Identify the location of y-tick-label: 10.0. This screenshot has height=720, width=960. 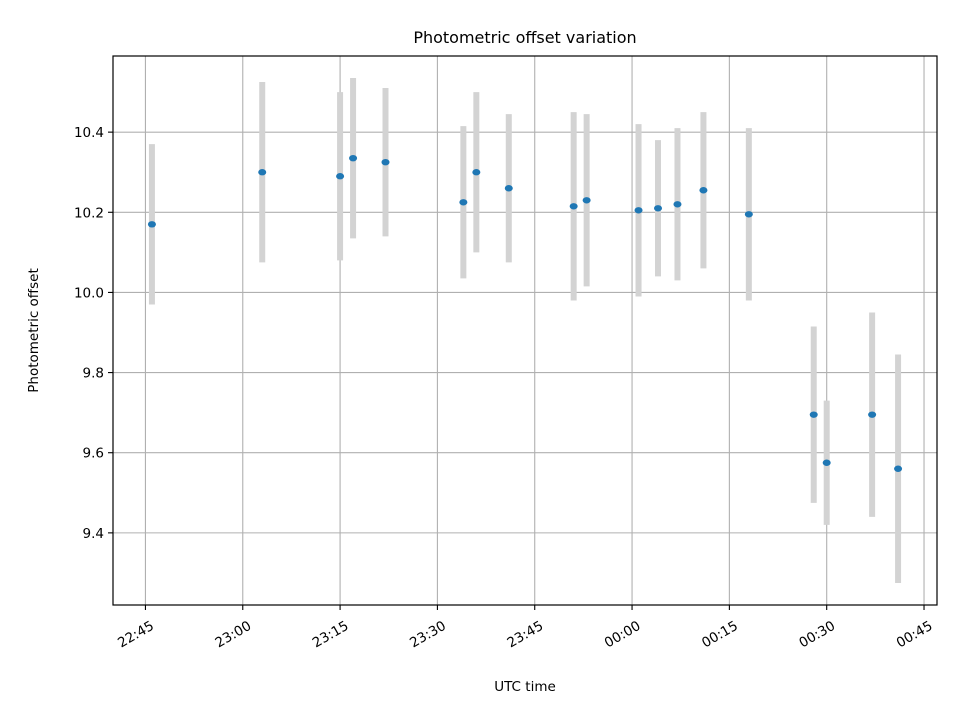
(89, 293).